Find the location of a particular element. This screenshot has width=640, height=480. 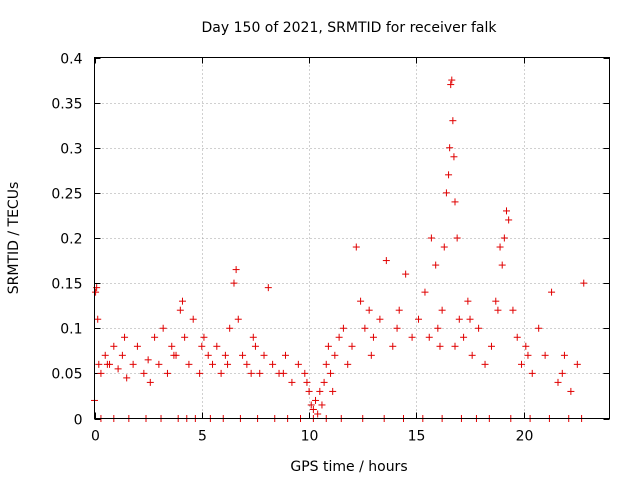

y-tick-label: 0.1 is located at coordinates (71, 330).